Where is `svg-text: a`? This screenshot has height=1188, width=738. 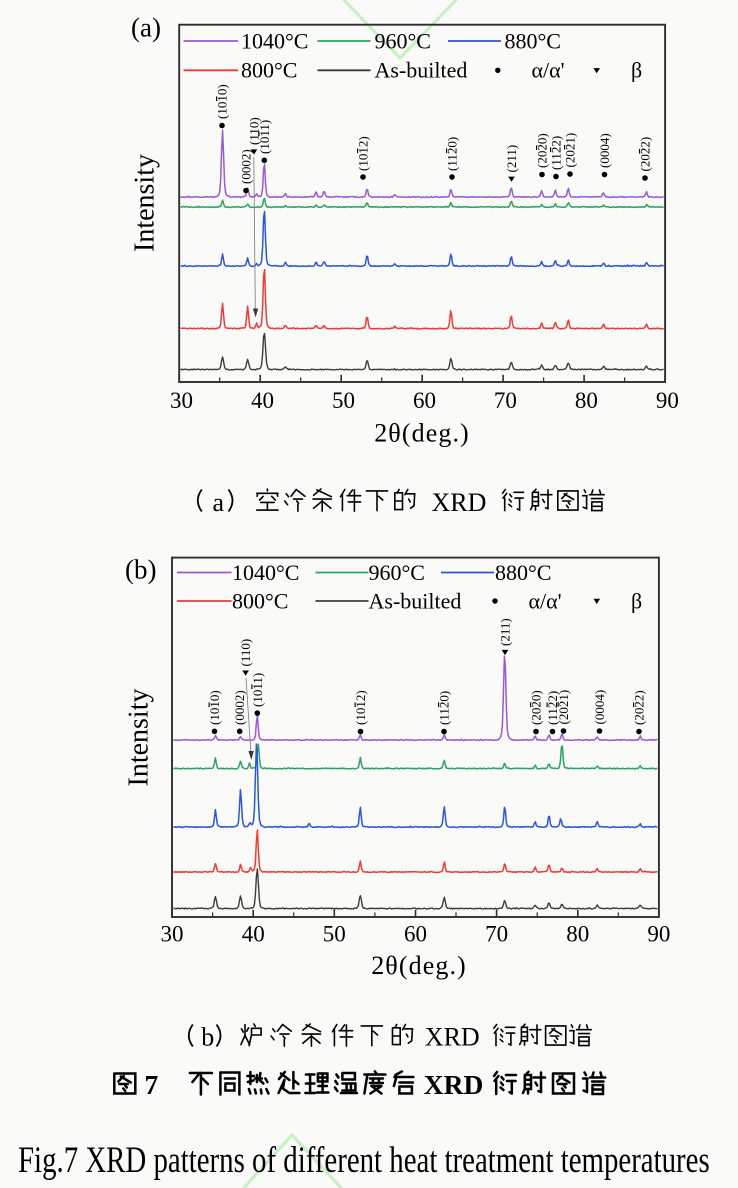 svg-text: a is located at coordinates (219, 502).